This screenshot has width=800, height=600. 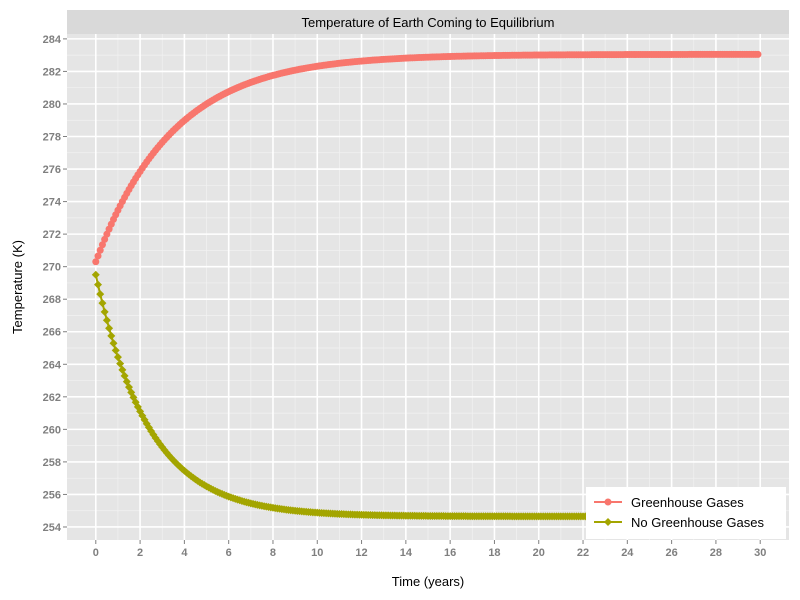 What do you see at coordinates (52, 528) in the screenshot?
I see `y-tick-label: 254` at bounding box center [52, 528].